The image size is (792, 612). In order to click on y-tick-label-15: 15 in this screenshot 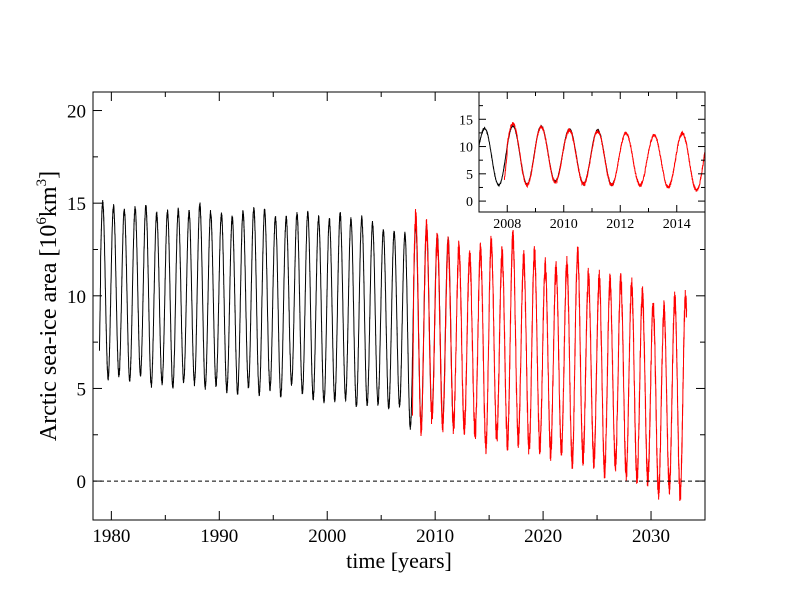, I will do `click(76, 204)`.